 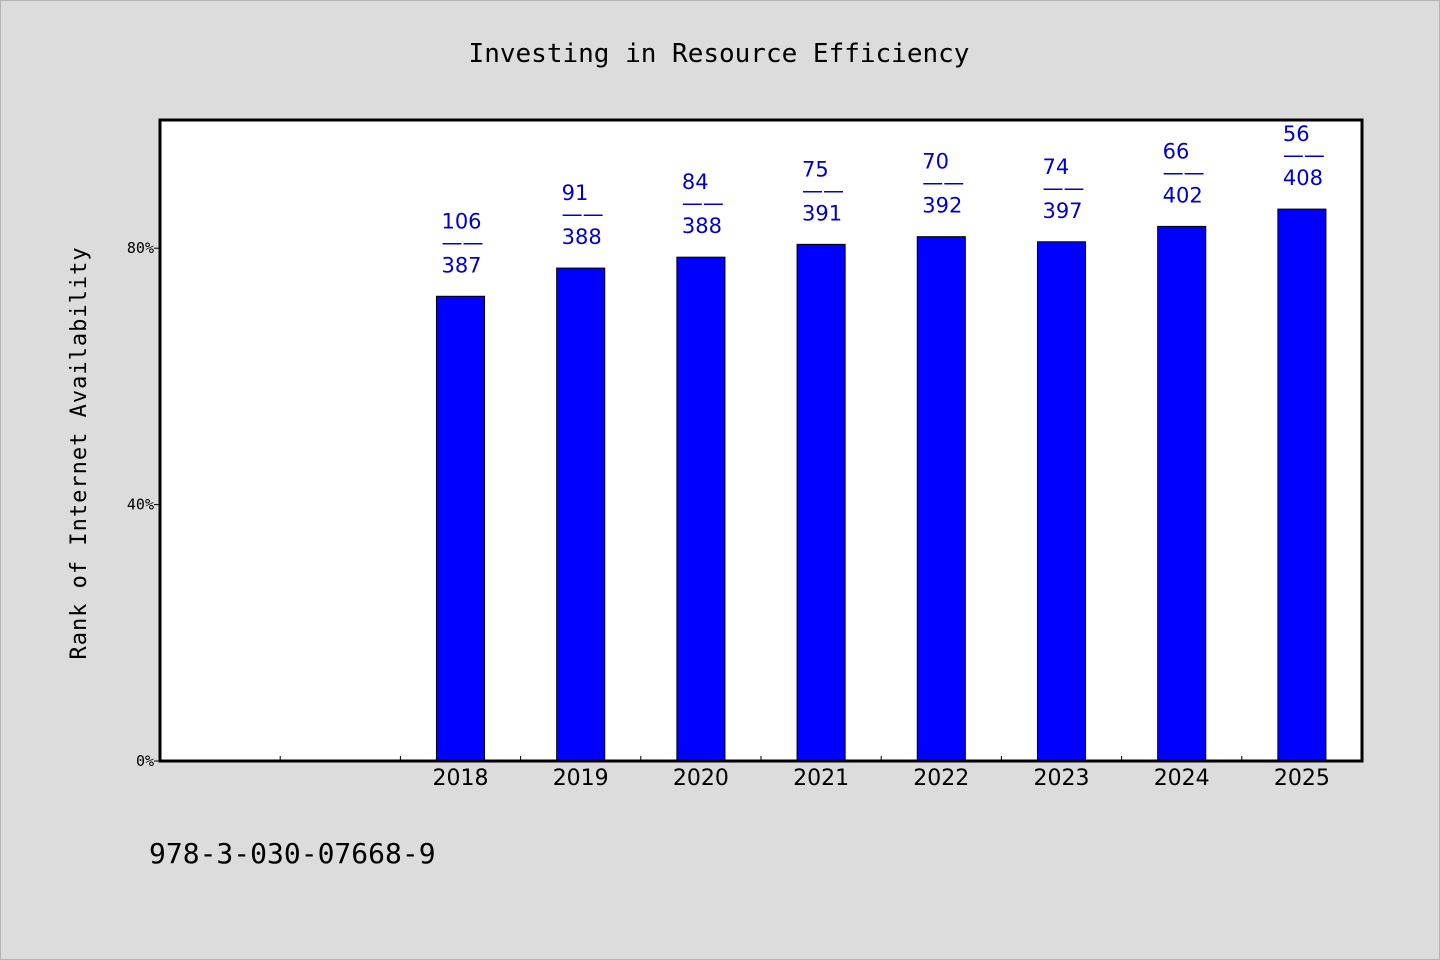 I want to click on x-tick-label: 2024, so click(x=1182, y=778).